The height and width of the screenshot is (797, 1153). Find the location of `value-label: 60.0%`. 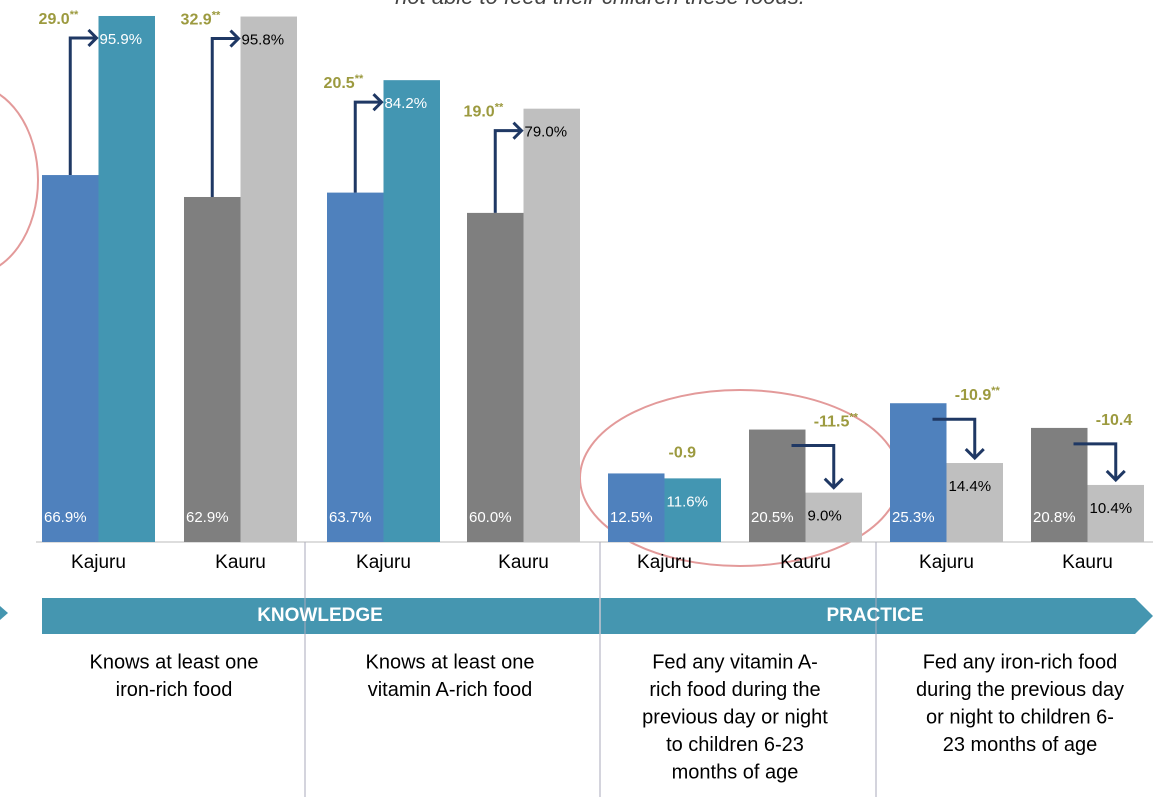

value-label: 60.0% is located at coordinates (490, 517).